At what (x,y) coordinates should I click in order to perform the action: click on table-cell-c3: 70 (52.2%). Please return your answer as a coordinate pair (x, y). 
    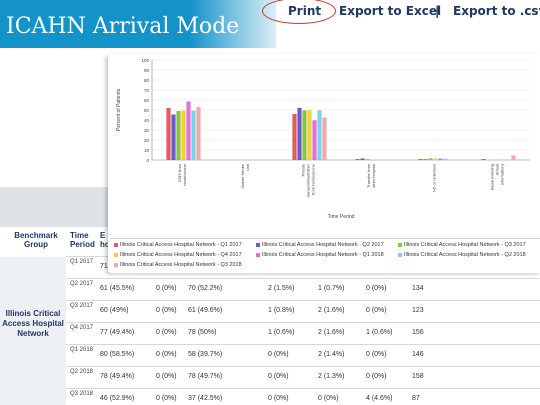
    Looking at the image, I should click on (205, 288).